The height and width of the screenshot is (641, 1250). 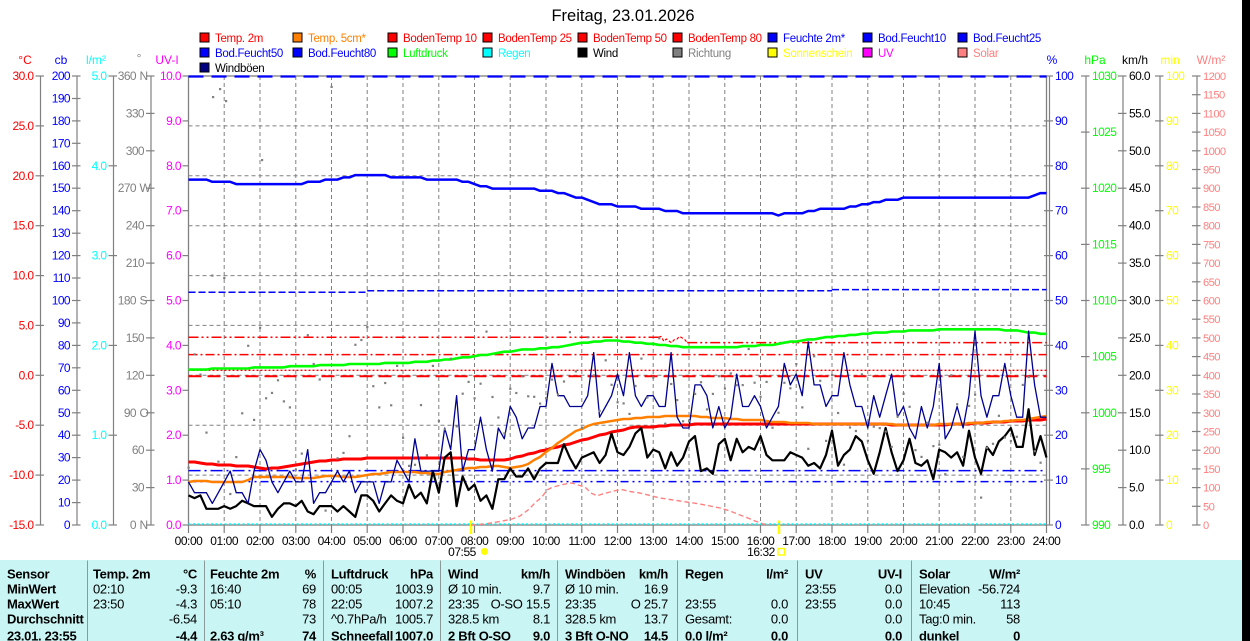 What do you see at coordinates (1135, 60) in the screenshot?
I see `svg-text: km/h` at bounding box center [1135, 60].